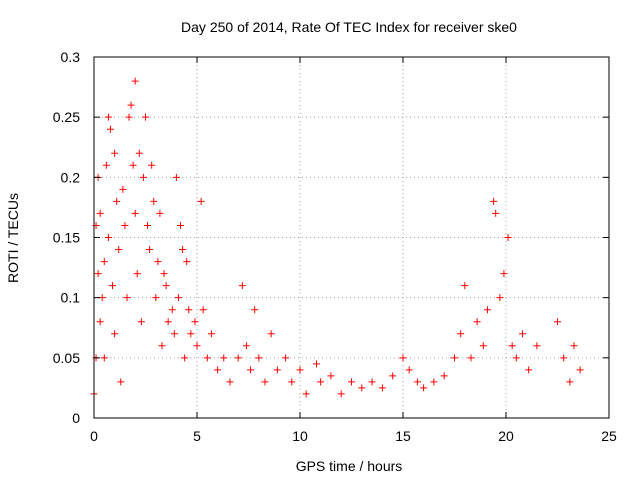 Image resolution: width=640 pixels, height=480 pixels. What do you see at coordinates (349, 466) in the screenshot?
I see `x-axis-title: GPS time / hours` at bounding box center [349, 466].